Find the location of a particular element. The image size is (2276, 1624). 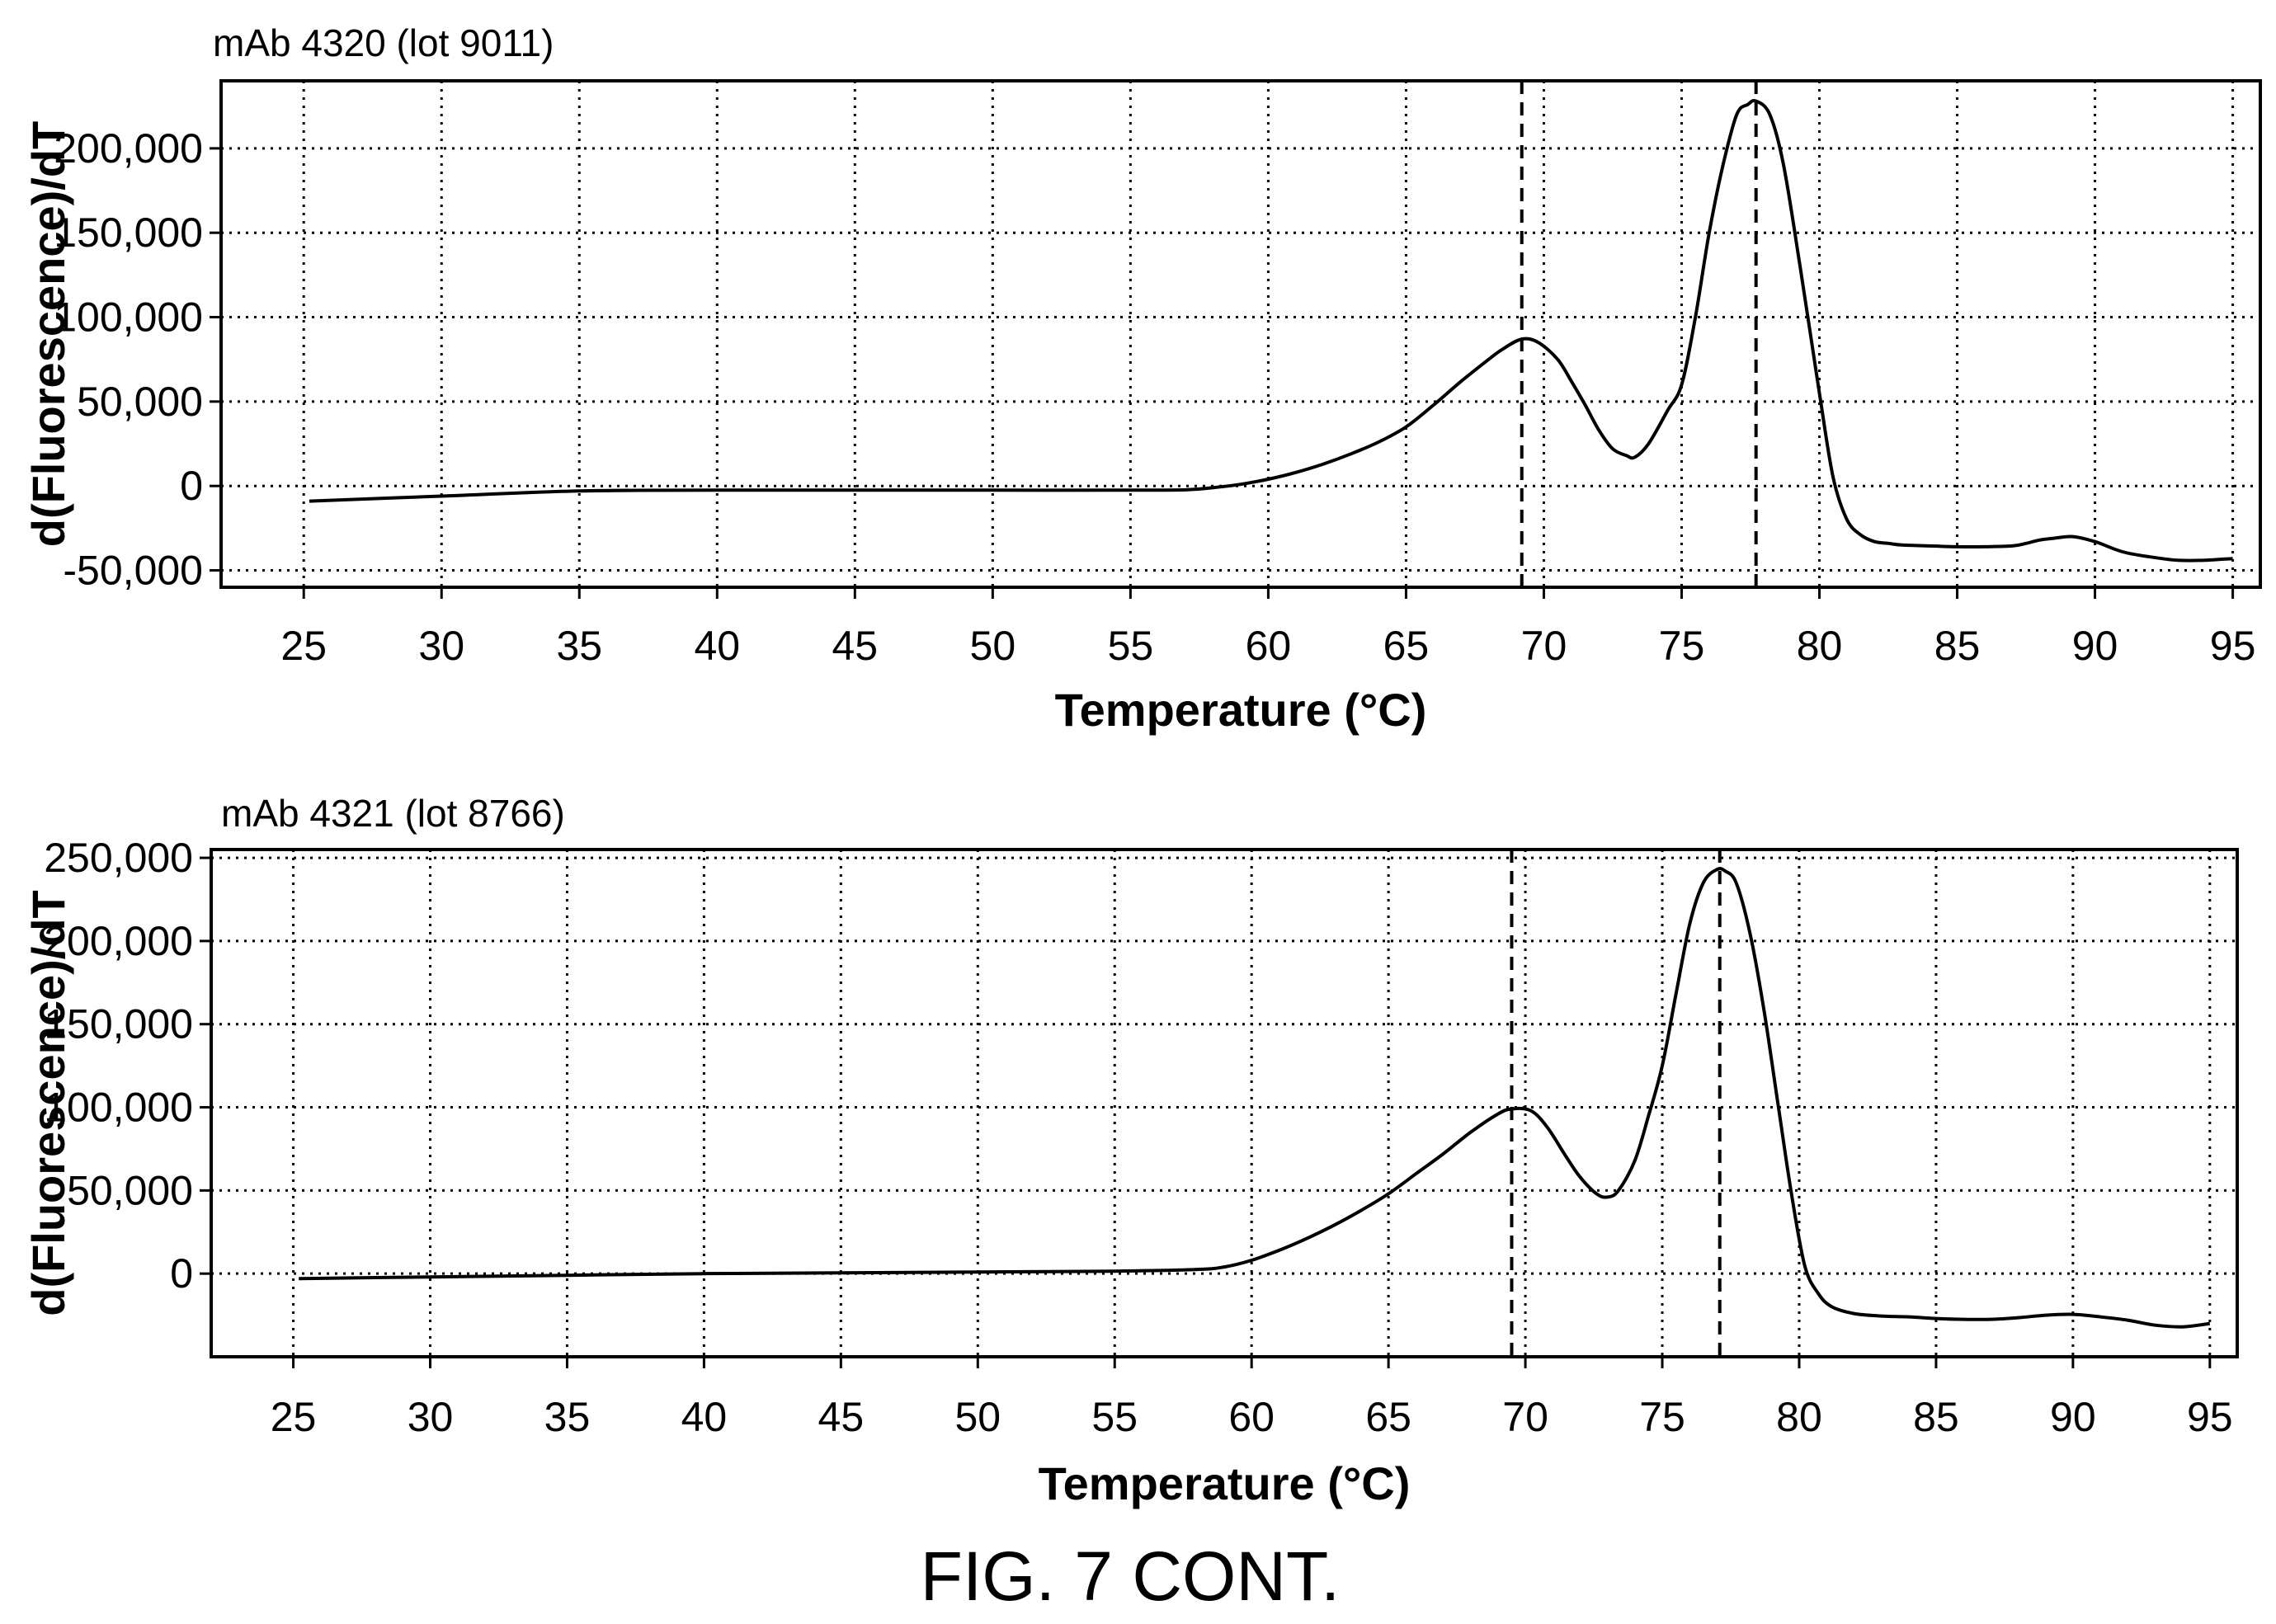

figure-caption: FIG. 7 CONT. is located at coordinates (1131, 1576).